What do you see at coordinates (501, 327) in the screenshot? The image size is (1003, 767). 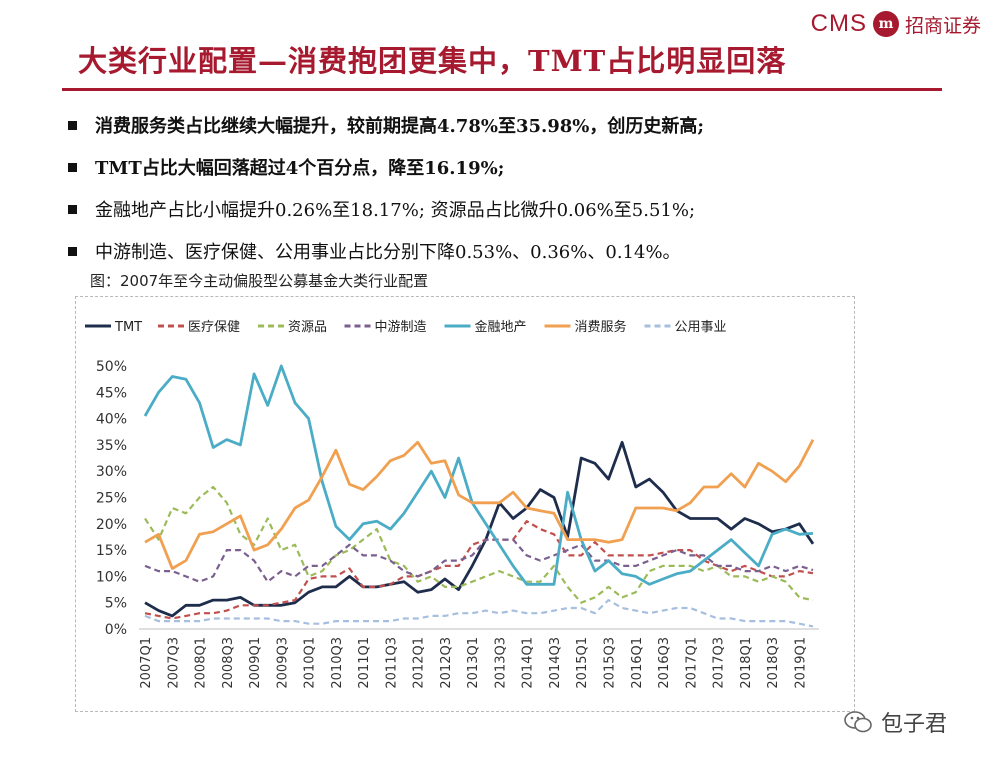 I see `legend-label: 金融地产` at bounding box center [501, 327].